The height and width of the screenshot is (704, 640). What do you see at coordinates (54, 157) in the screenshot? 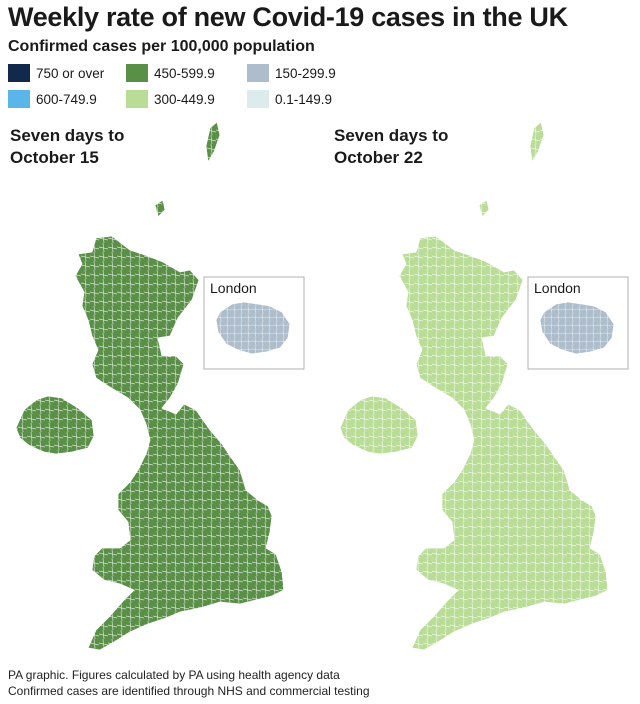
I see `panel-label-date: October 15` at bounding box center [54, 157].